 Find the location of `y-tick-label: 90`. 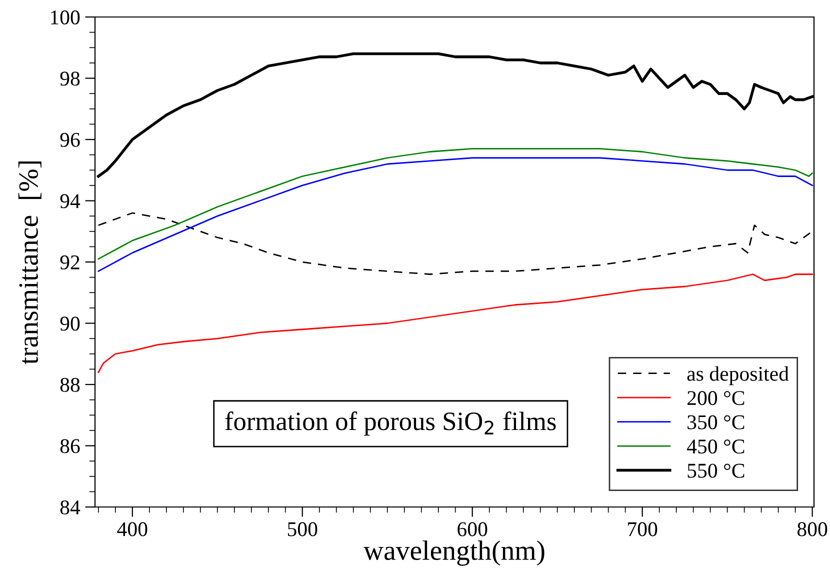

y-tick-label: 90 is located at coordinates (70, 323).